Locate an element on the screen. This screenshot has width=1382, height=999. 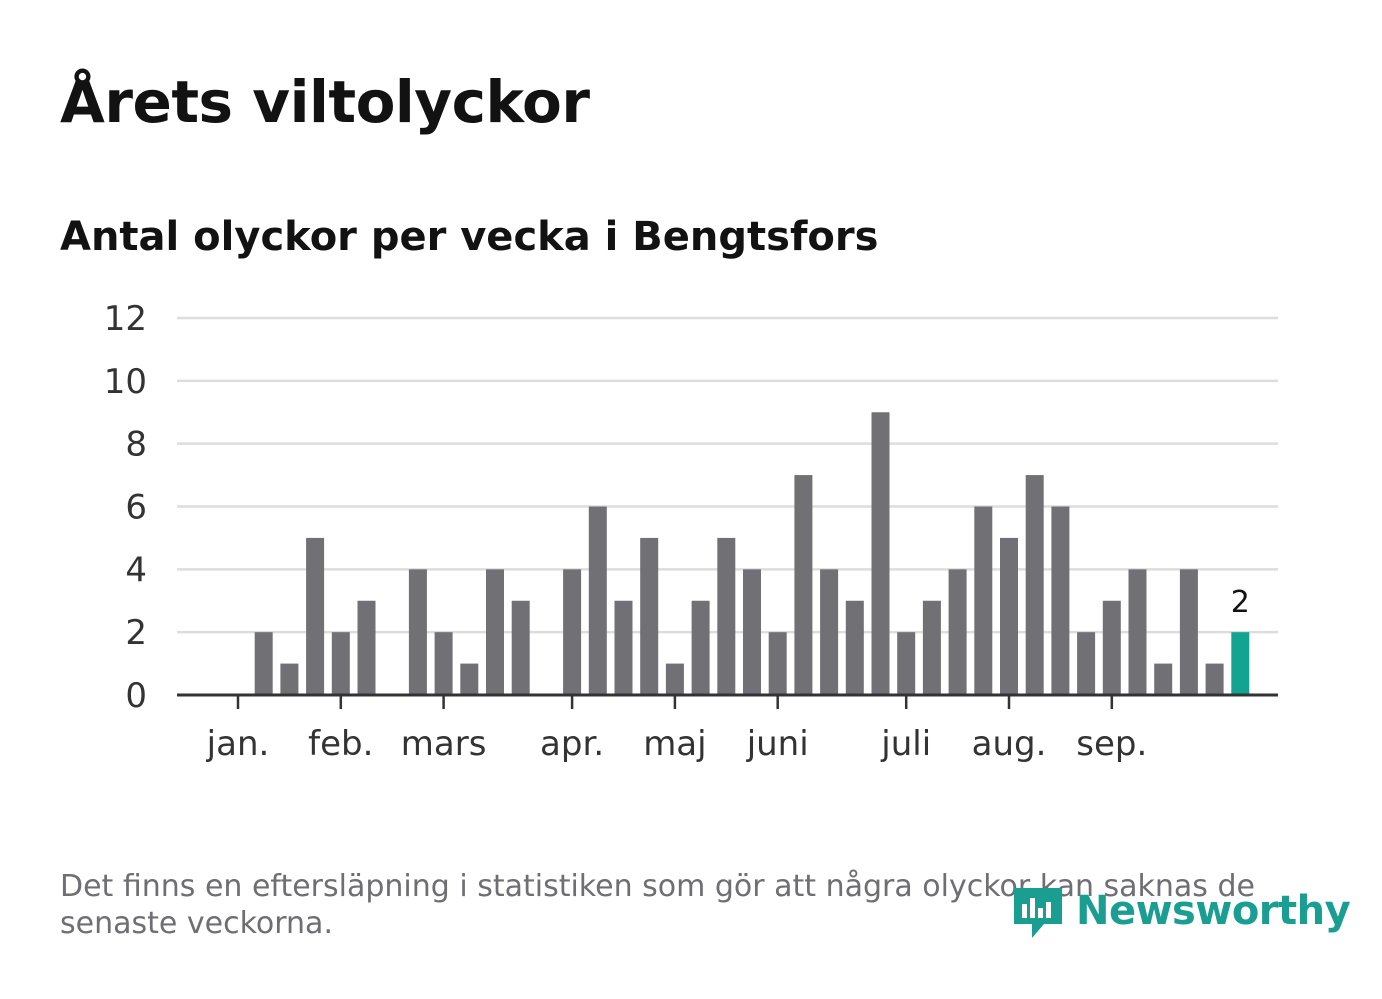
x-tick-label: aug. is located at coordinates (1009, 744).